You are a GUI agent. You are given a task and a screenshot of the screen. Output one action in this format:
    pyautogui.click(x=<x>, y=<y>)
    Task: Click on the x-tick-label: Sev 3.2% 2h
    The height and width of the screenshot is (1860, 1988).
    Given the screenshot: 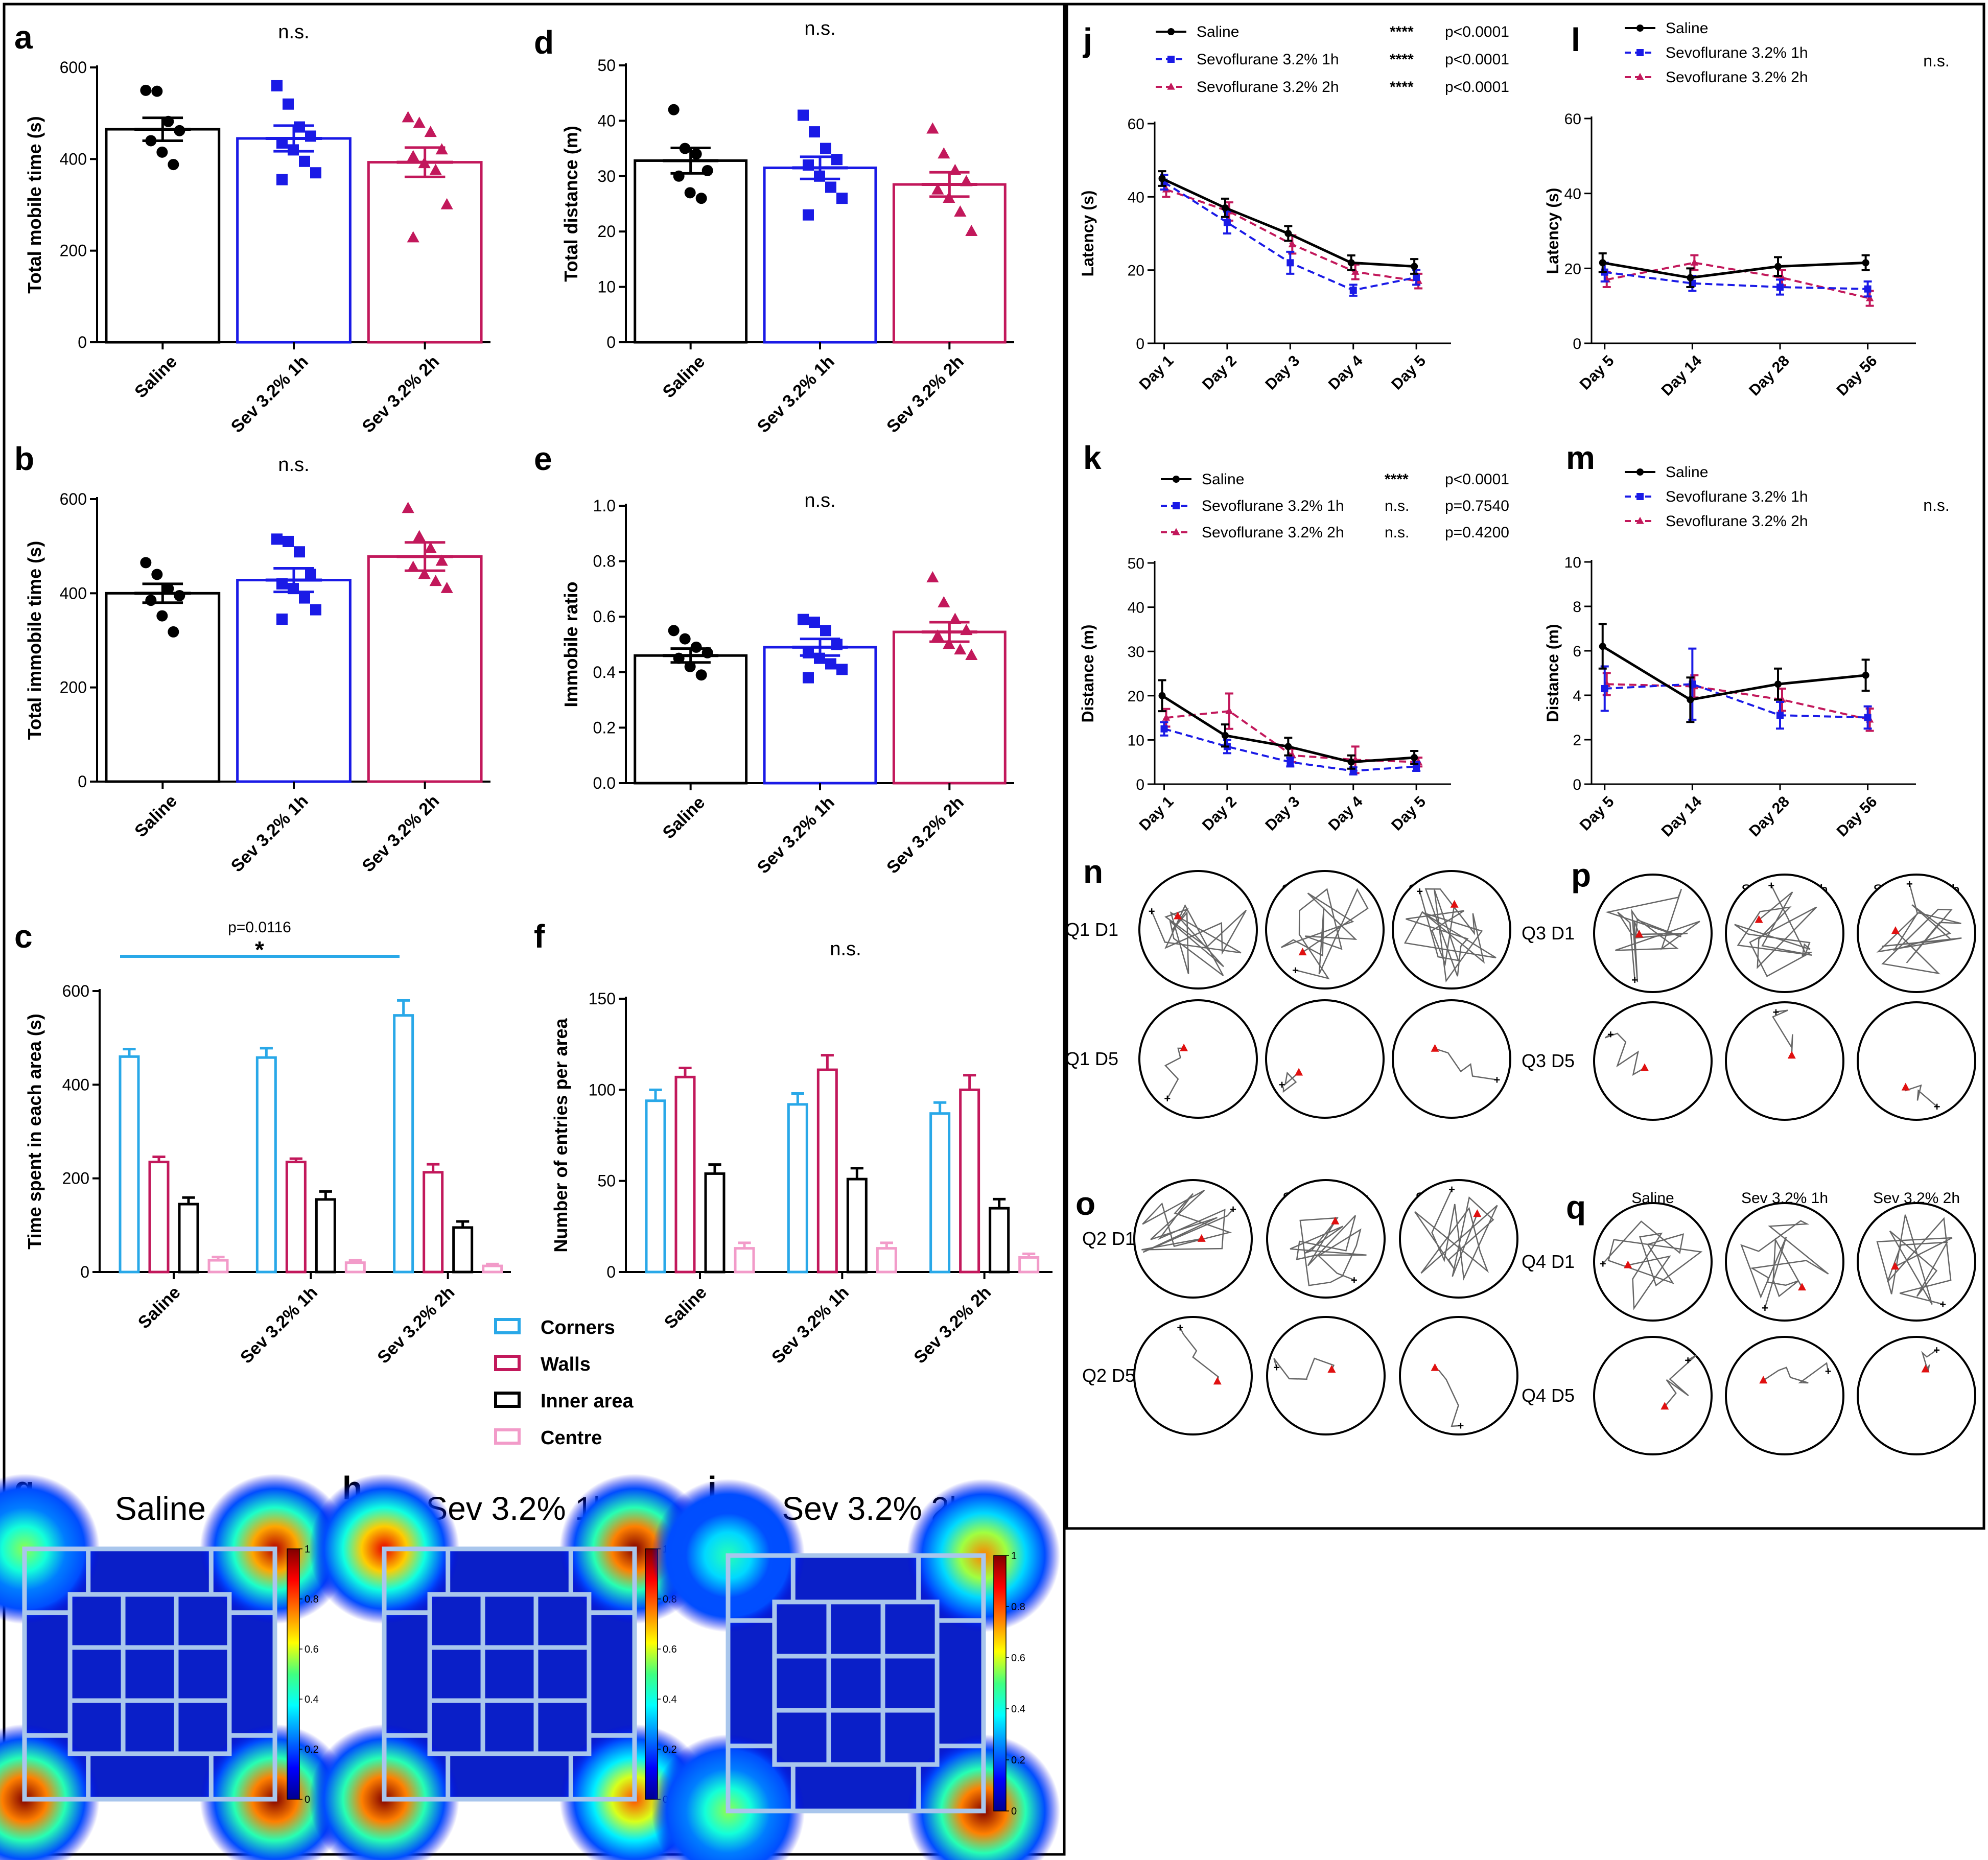 What is the action you would take?
    pyautogui.click(x=400, y=394)
    